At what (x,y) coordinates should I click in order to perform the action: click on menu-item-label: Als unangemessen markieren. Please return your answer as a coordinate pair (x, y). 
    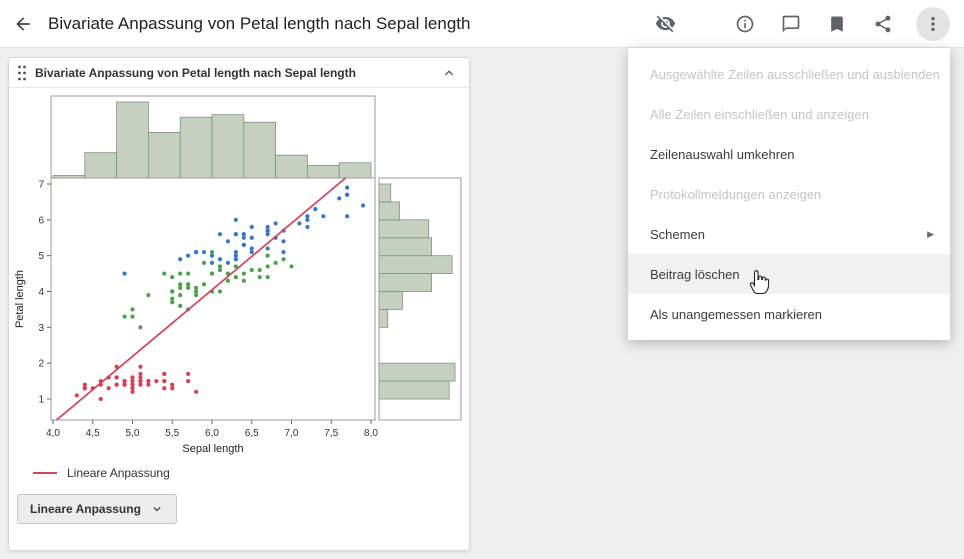
    Looking at the image, I should click on (736, 314).